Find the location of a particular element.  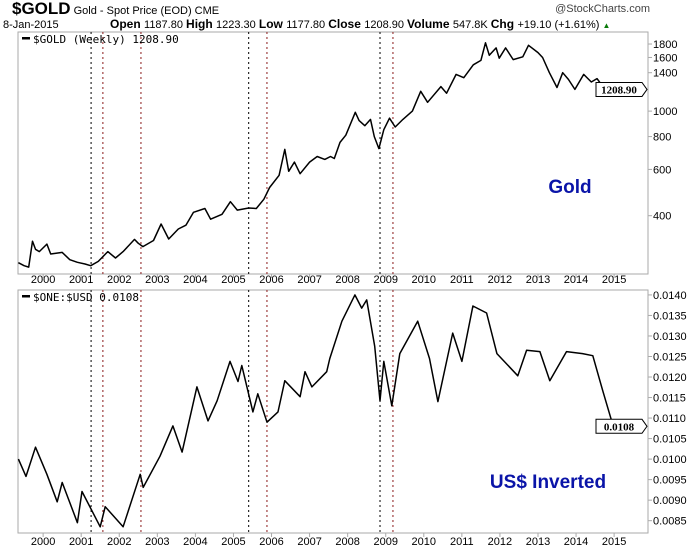

quote-label-close: Close is located at coordinates (346, 24).